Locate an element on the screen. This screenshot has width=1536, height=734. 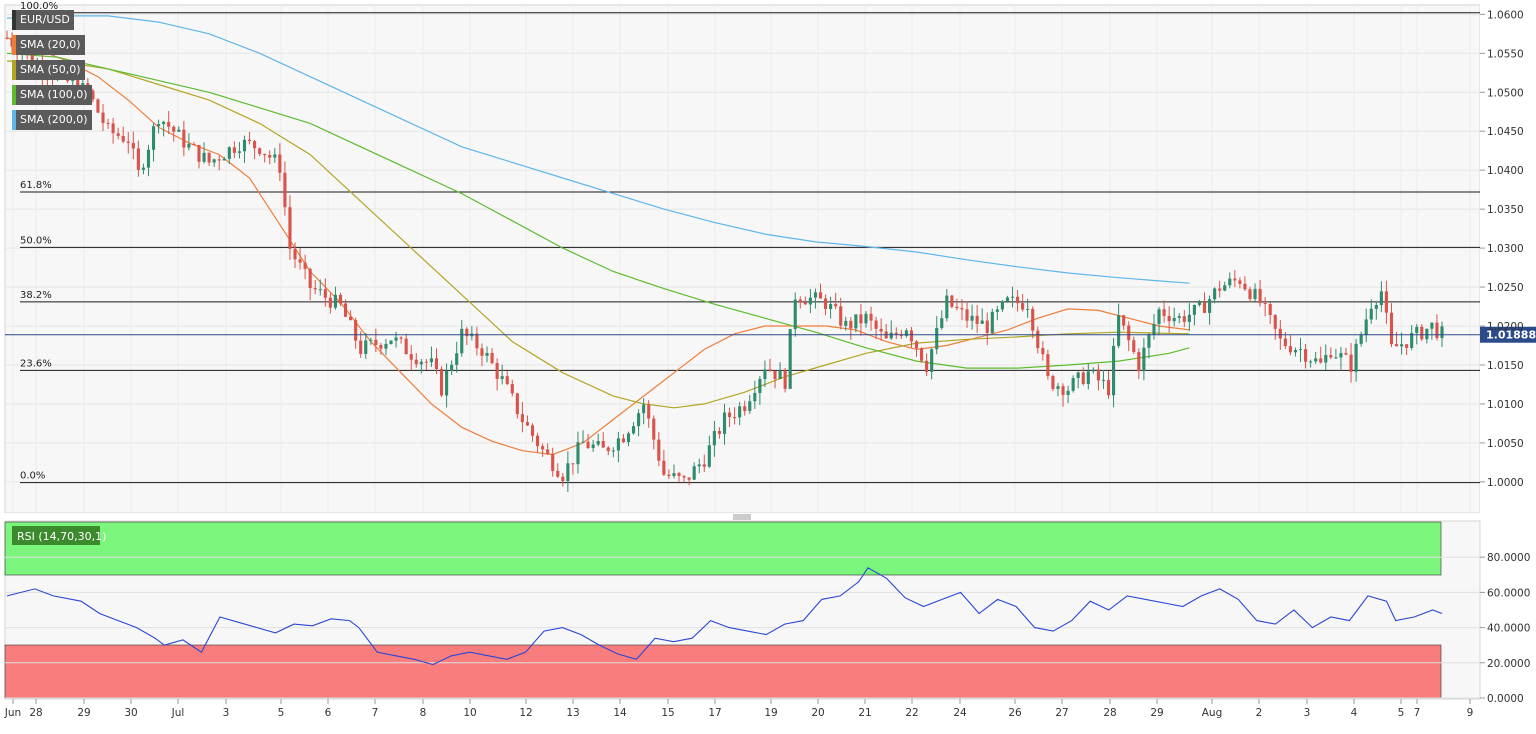
x-tick-label: 28 is located at coordinates (35, 713).